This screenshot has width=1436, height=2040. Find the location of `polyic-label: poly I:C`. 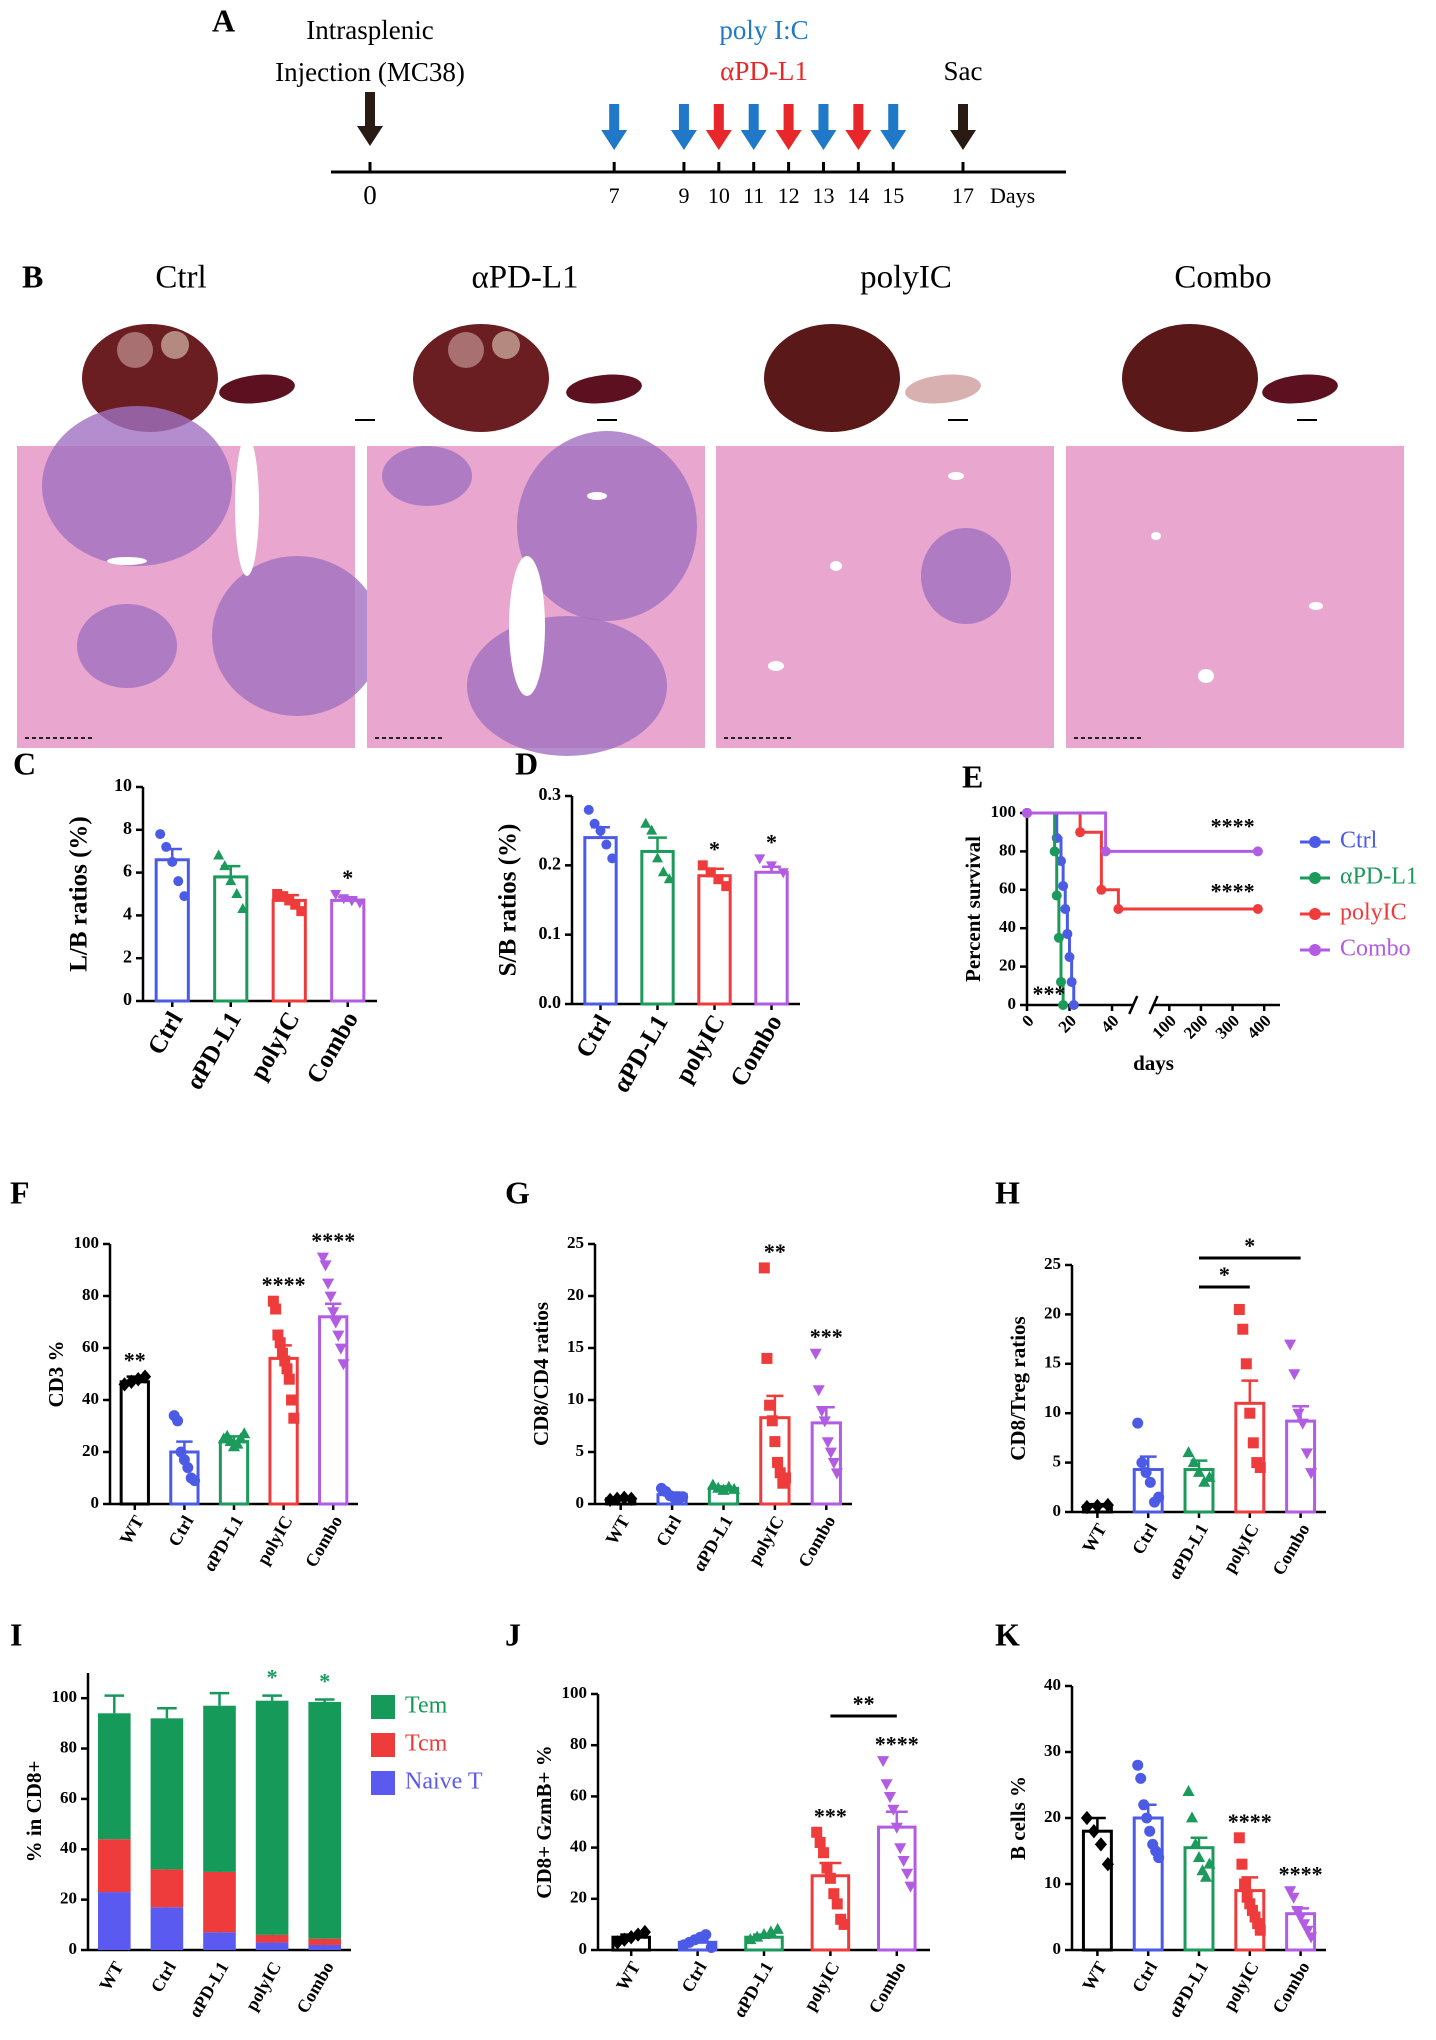

polyic-label: poly I:C is located at coordinates (763, 30).